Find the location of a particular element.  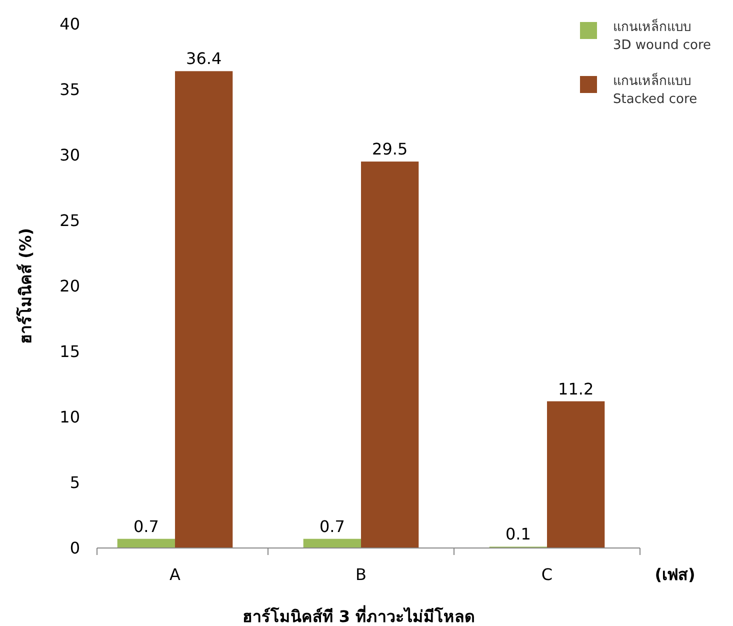

y-tick-label: 35 is located at coordinates (70, 90).